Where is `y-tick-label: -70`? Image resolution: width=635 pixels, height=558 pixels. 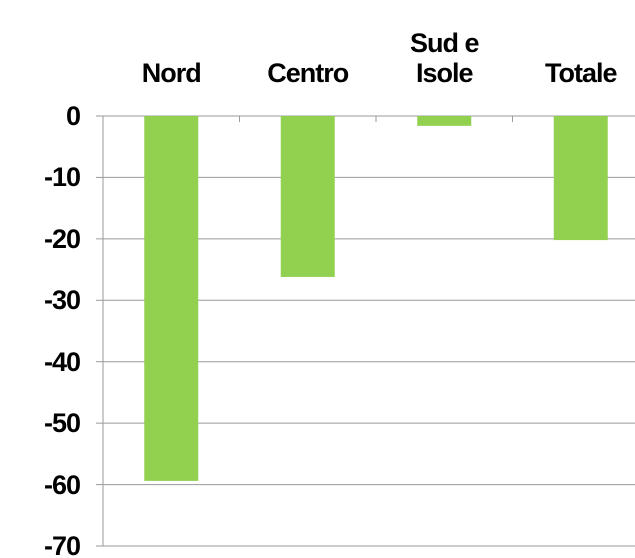
y-tick-label: -70 is located at coordinates (62, 544).